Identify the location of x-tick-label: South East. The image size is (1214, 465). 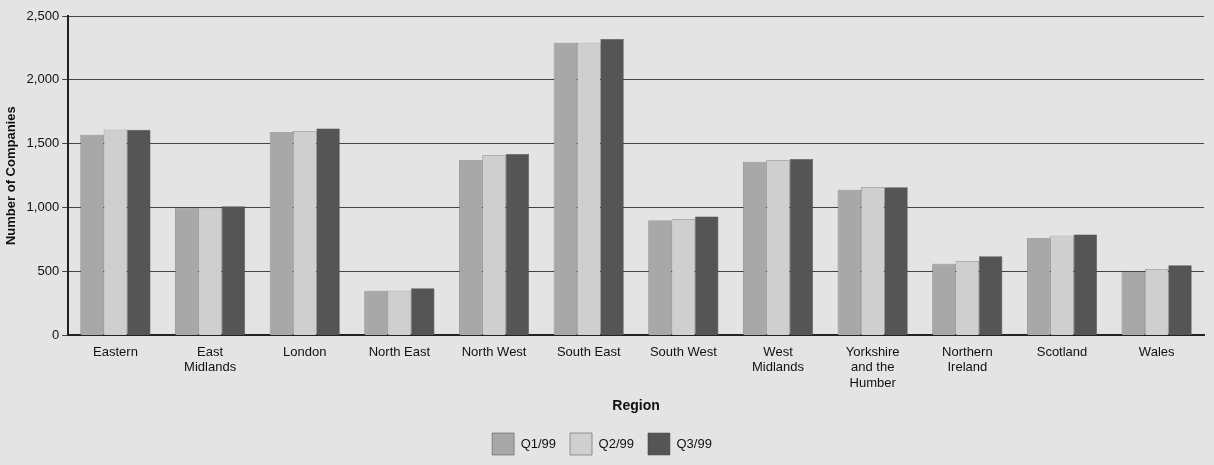
(588, 351).